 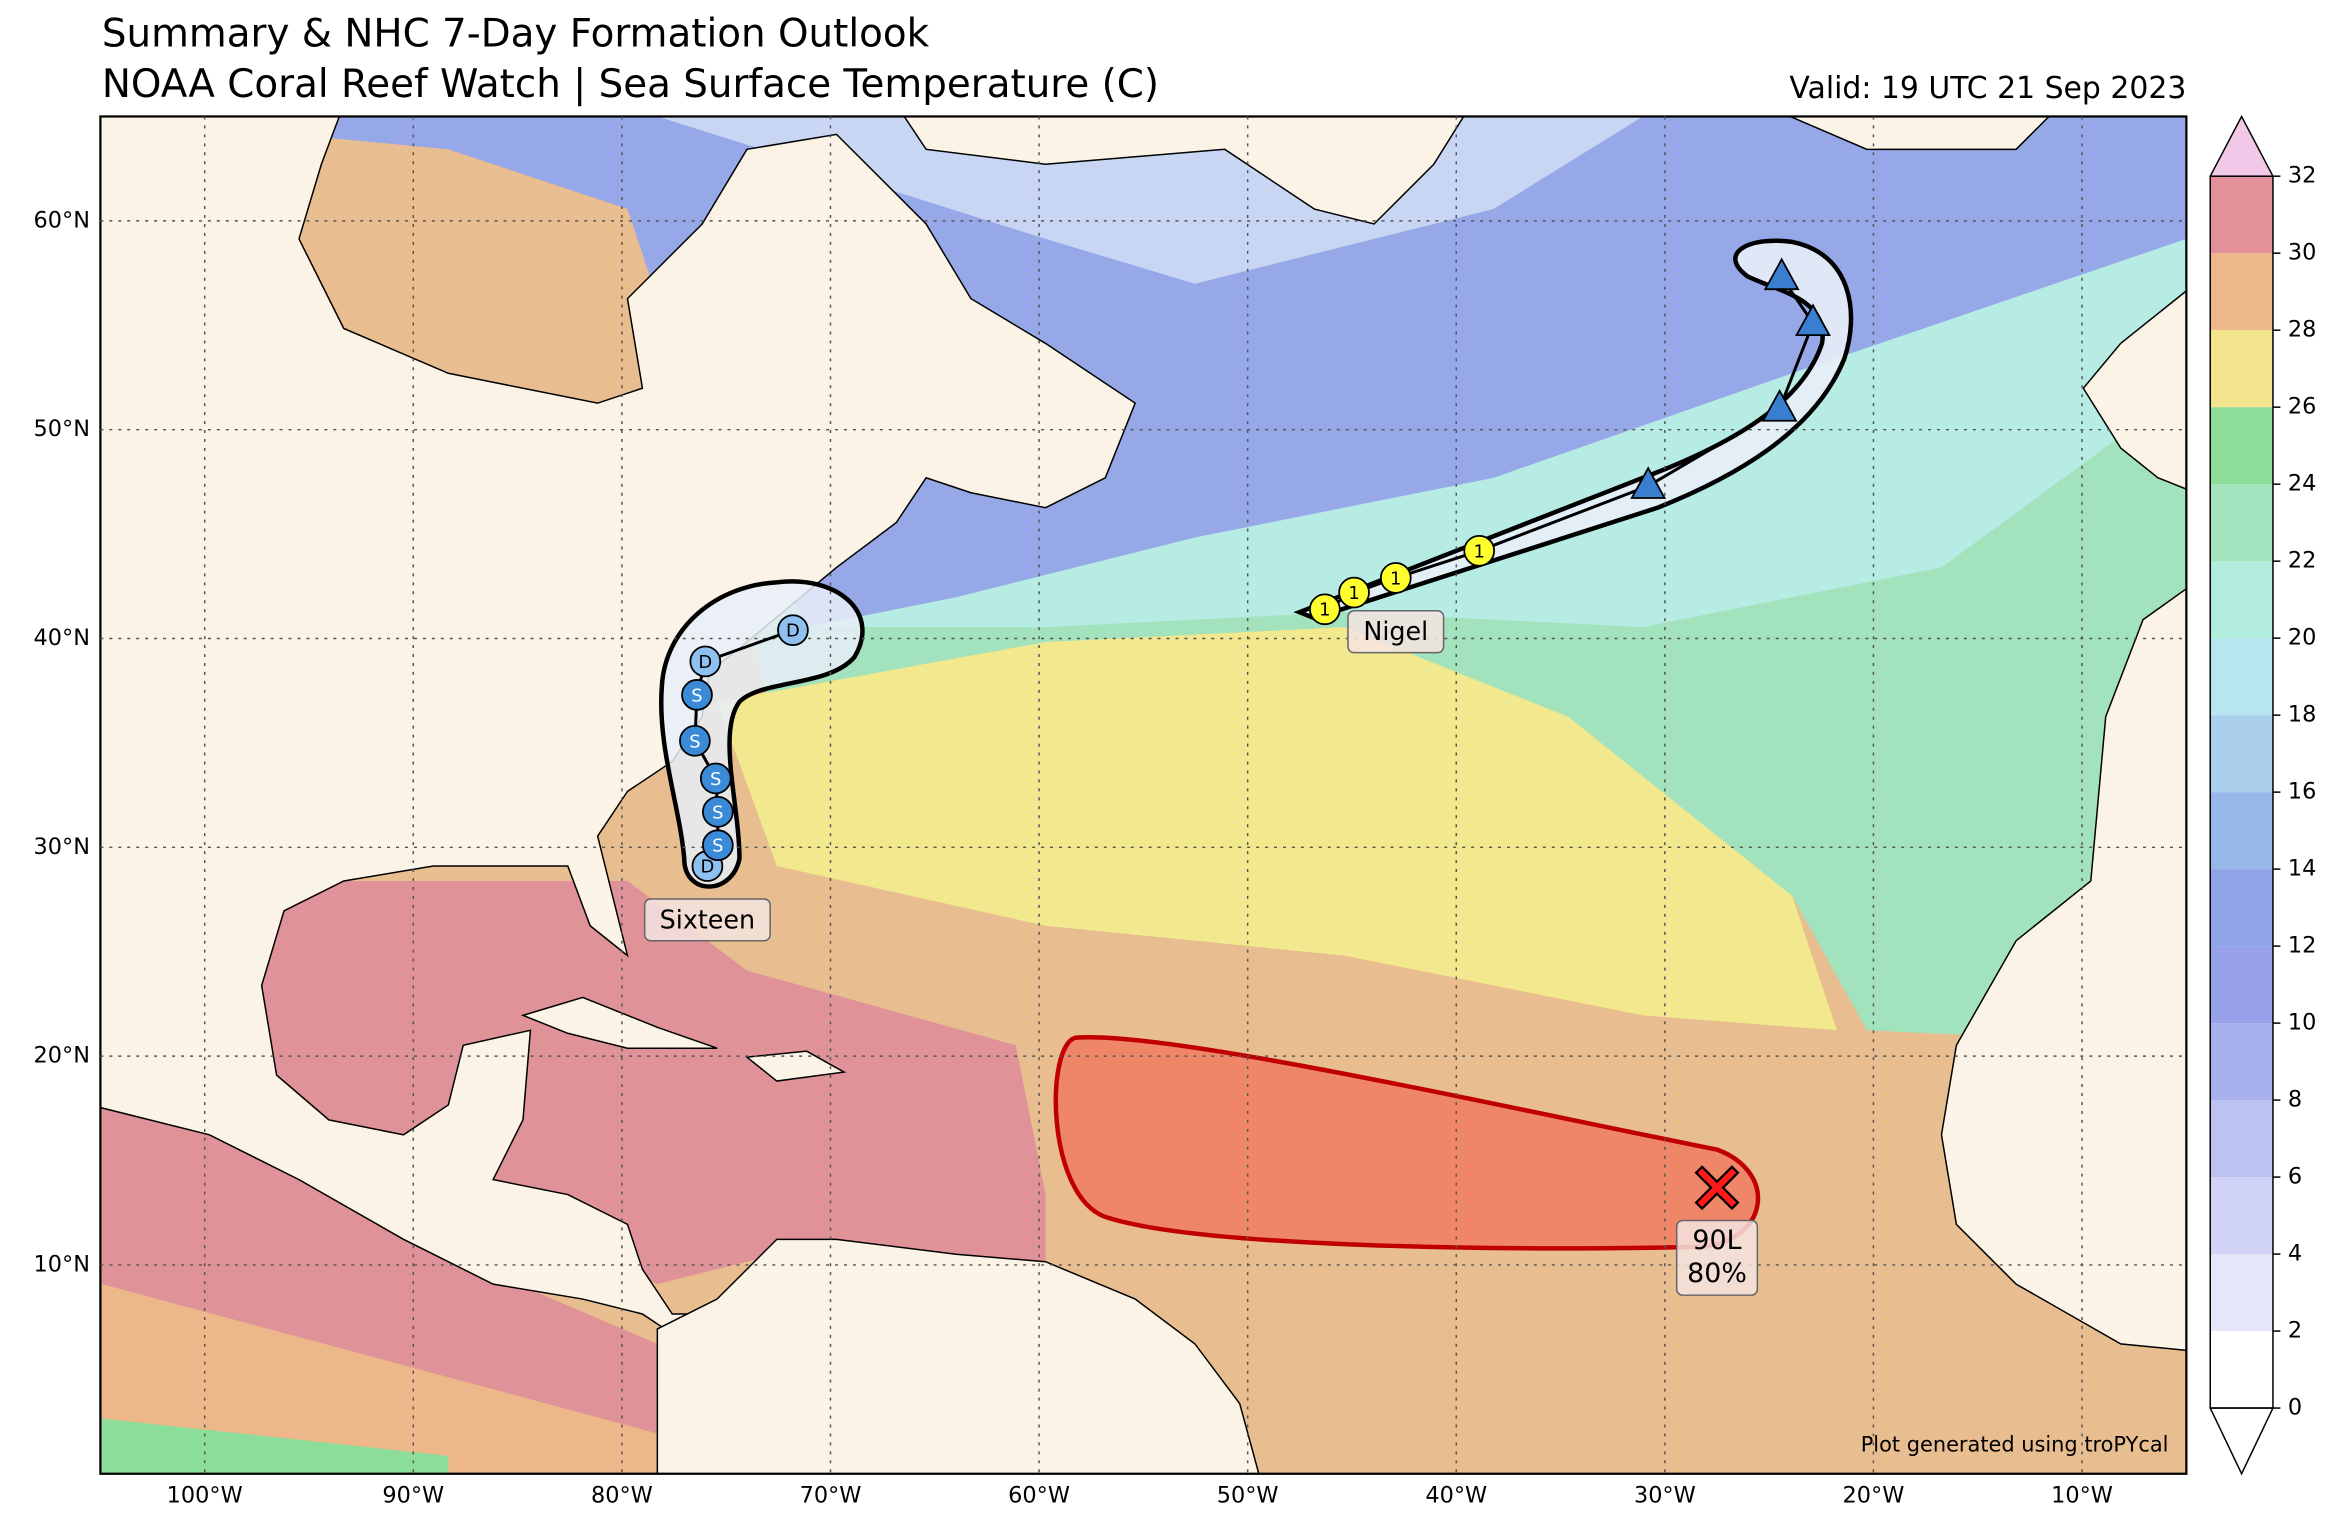 What do you see at coordinates (2295, 1408) in the screenshot?
I see `colorbar-tick-label: 0` at bounding box center [2295, 1408].